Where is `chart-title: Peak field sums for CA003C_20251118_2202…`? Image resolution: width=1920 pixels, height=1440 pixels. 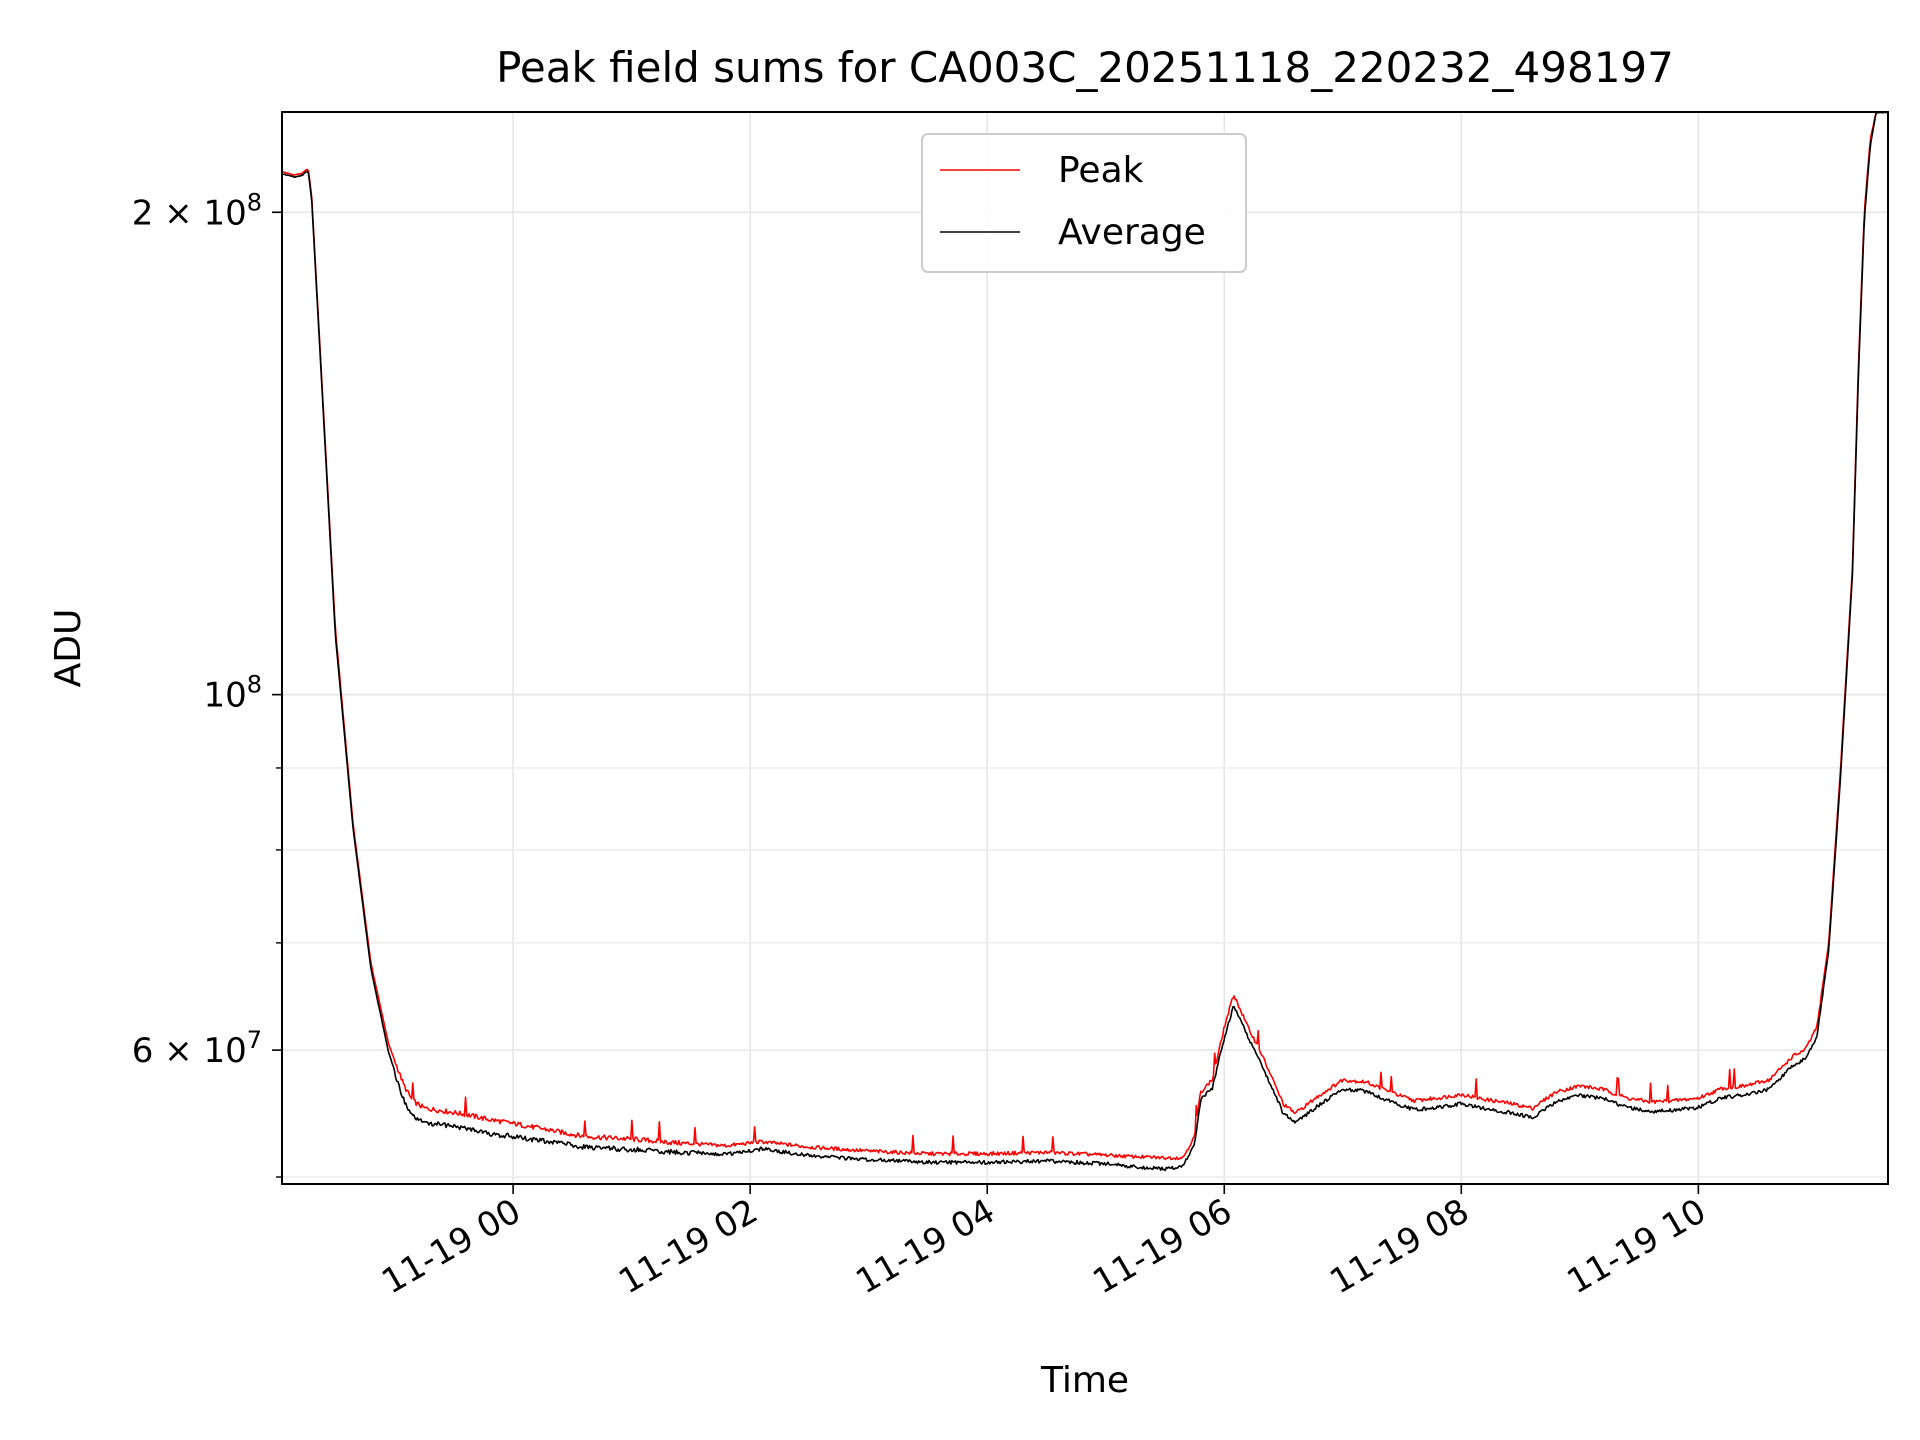 chart-title: Peak field sums for CA003C_20251118_2202… is located at coordinates (1085, 67).